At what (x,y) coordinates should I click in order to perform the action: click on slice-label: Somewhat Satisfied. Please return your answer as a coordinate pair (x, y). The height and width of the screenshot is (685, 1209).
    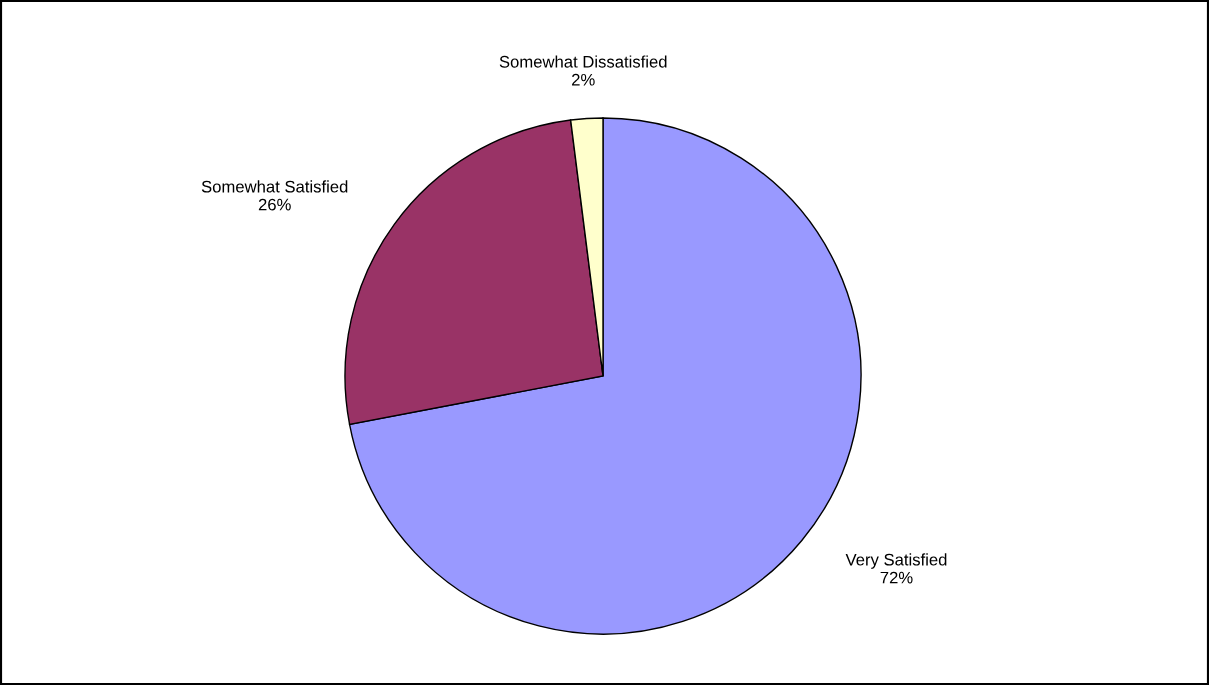
    Looking at the image, I should click on (274, 186).